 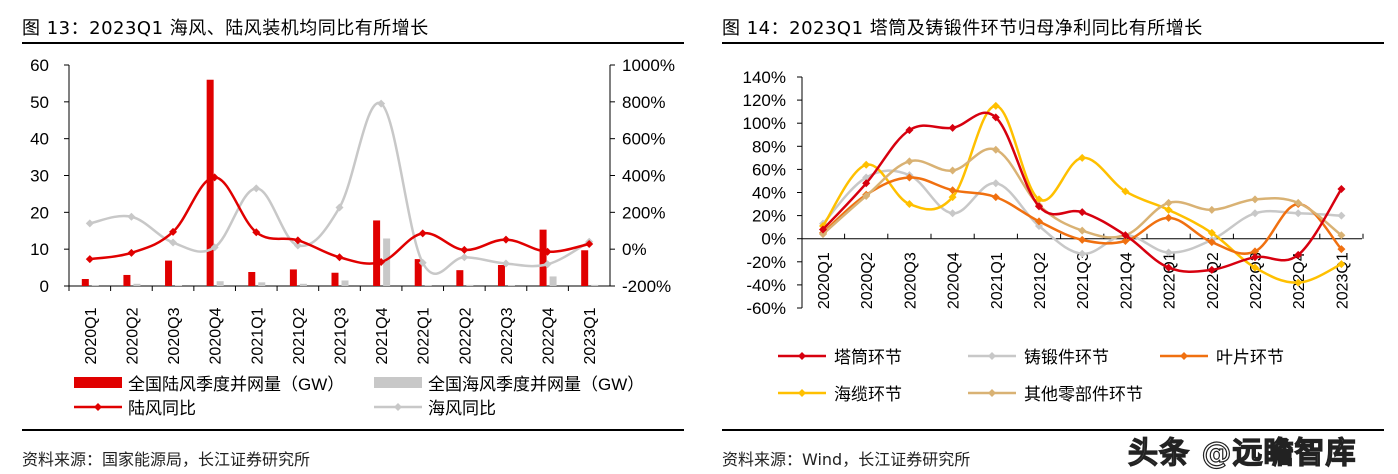 What do you see at coordinates (1170, 280) in the screenshot?
I see `x-tick-label: 2022Q1` at bounding box center [1170, 280].